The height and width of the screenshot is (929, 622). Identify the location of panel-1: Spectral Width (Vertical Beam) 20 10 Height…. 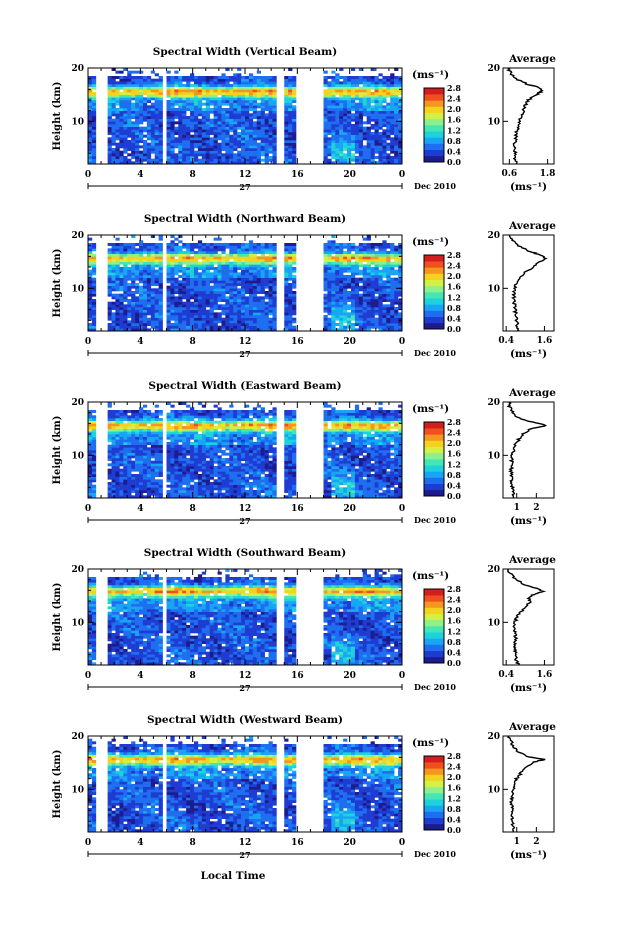
(304, 119).